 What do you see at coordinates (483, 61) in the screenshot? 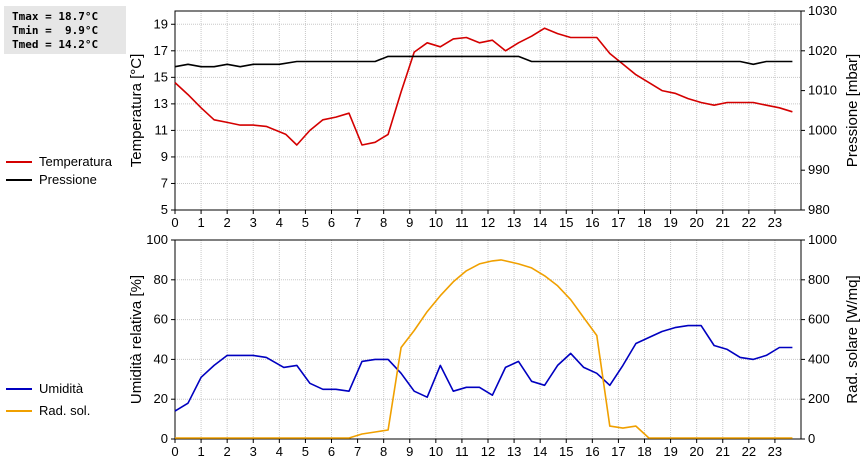
I see `series-line-pressione` at bounding box center [483, 61].